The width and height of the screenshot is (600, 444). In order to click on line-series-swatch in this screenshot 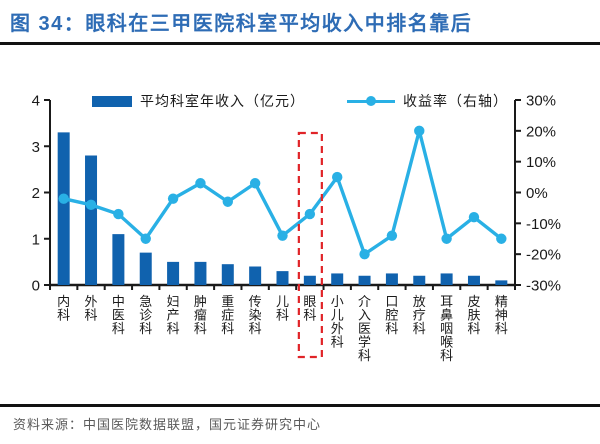, I will do `click(371, 101)`.